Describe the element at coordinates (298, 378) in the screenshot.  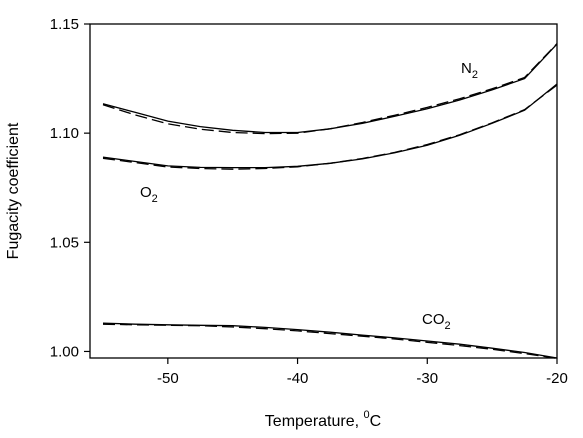
I see `x-tick-label: -40` at that location.